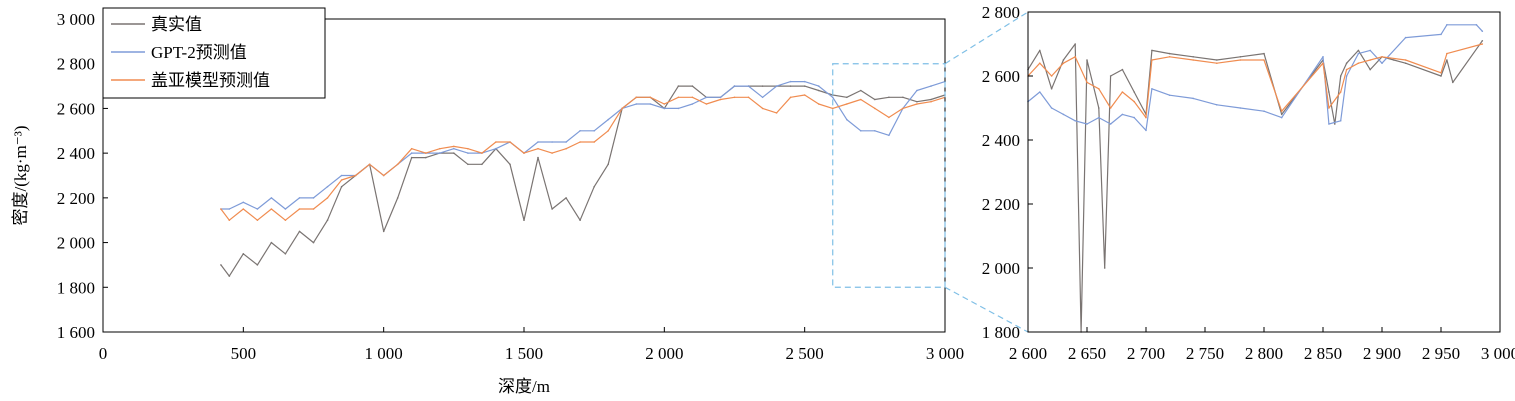 Image resolution: width=1515 pixels, height=401 pixels. Describe the element at coordinates (210, 80) in the screenshot. I see `legend-label-gaia: 盖亚模型预测值` at that location.